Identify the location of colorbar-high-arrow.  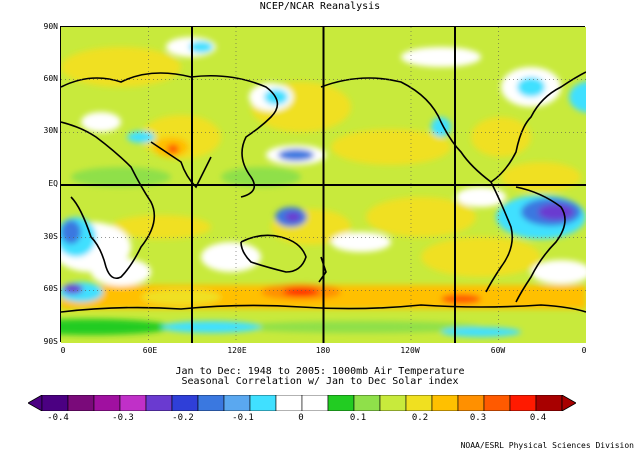
(568, 403).